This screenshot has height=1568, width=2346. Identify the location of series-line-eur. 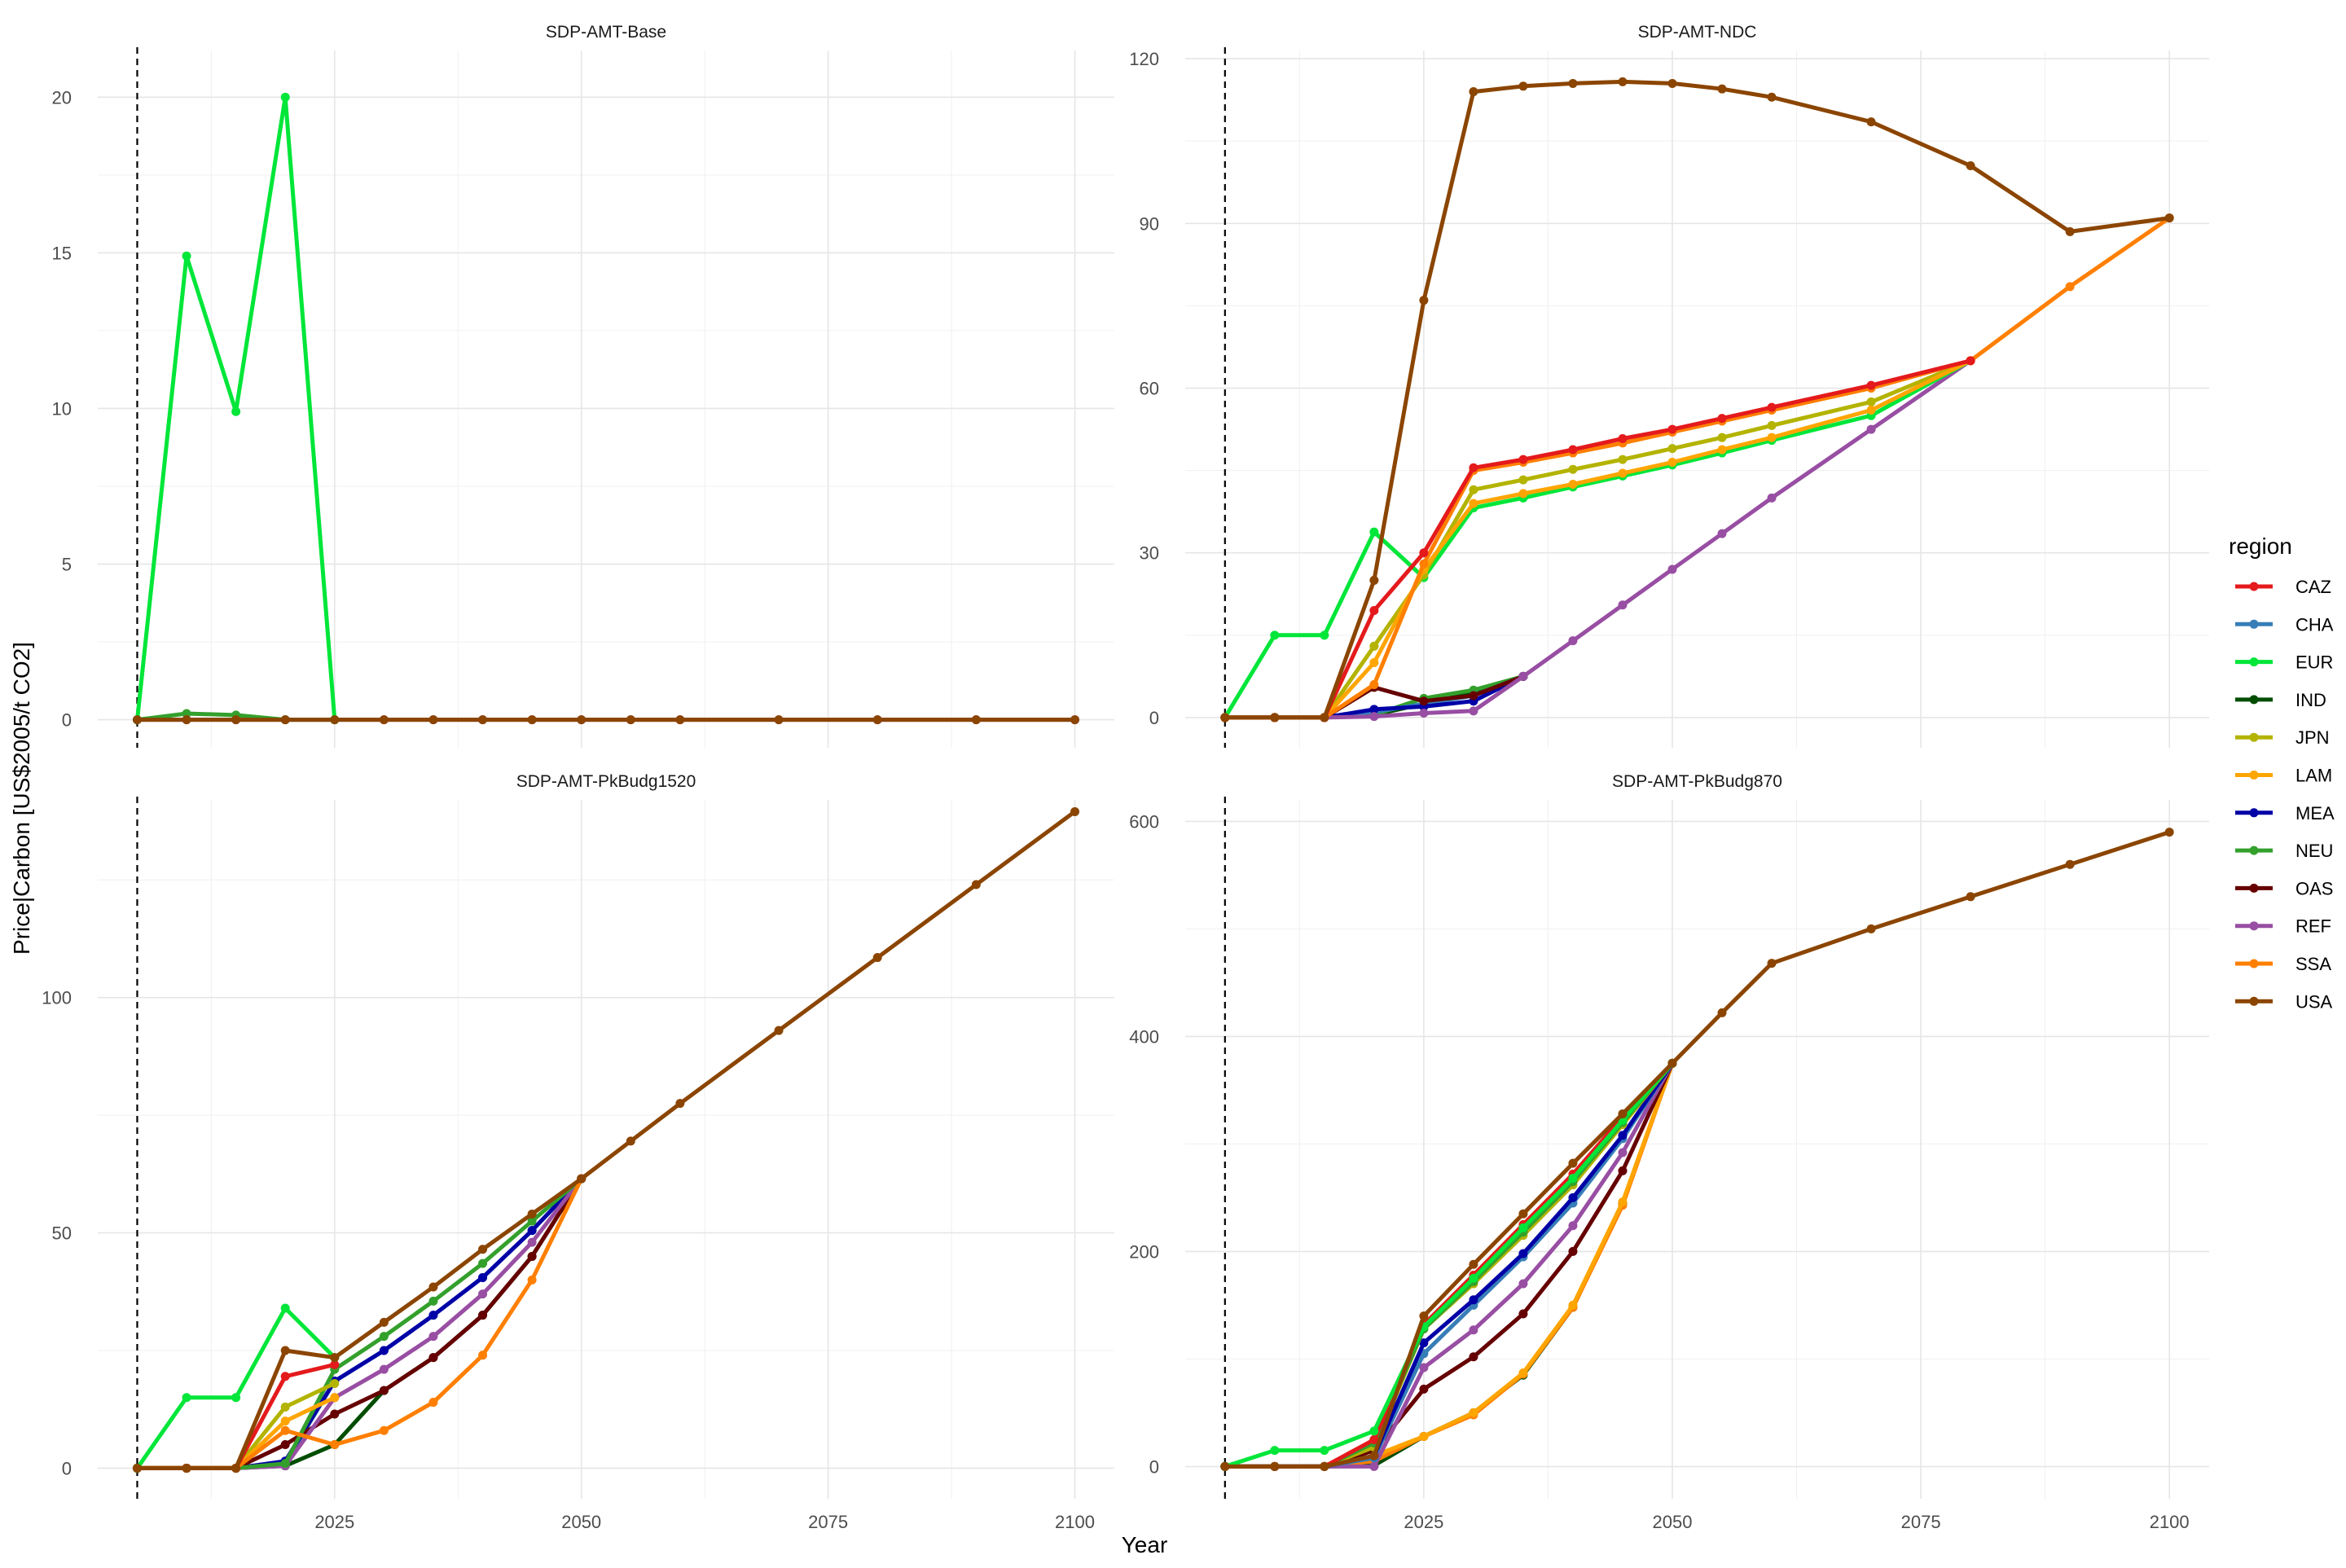
(236, 1388).